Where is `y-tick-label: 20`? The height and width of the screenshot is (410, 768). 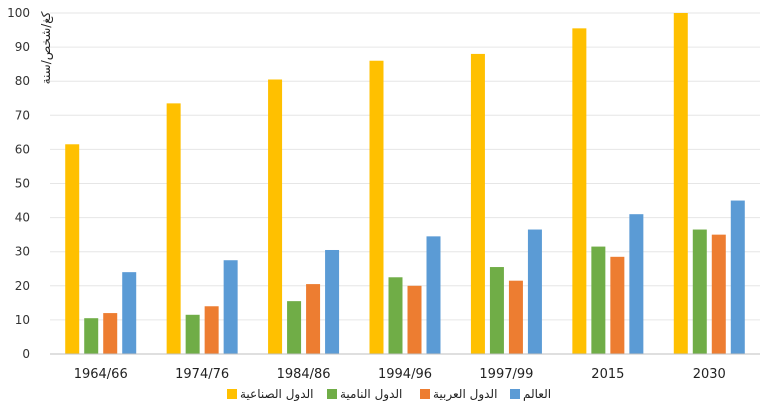 y-tick-label: 20 is located at coordinates (22, 286).